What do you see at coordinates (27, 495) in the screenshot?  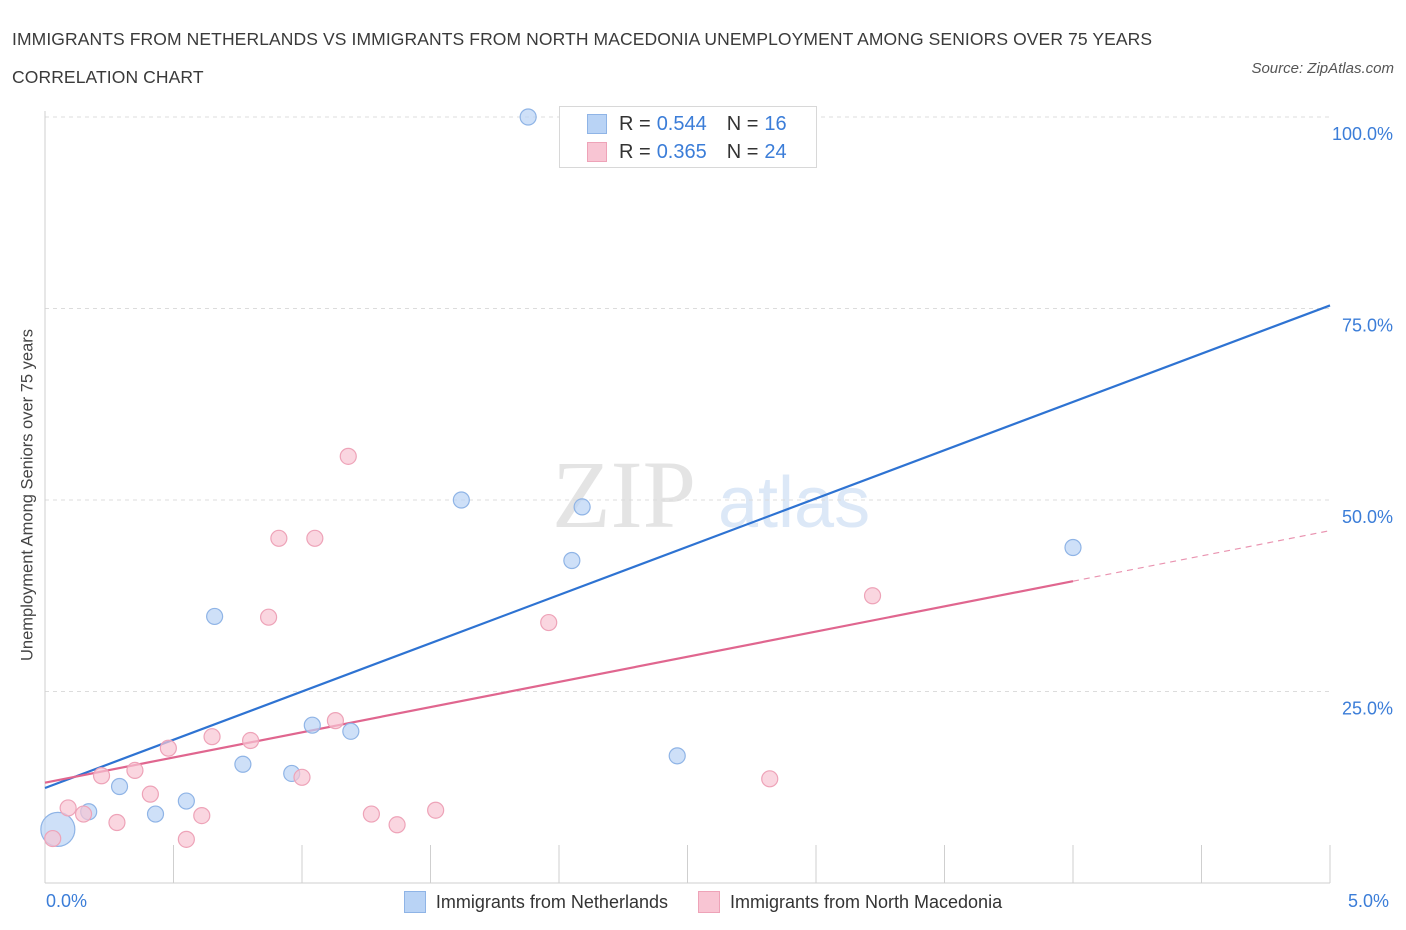 I see `y-axis-label: Unemployment Among Seniors over 75 years` at bounding box center [27, 495].